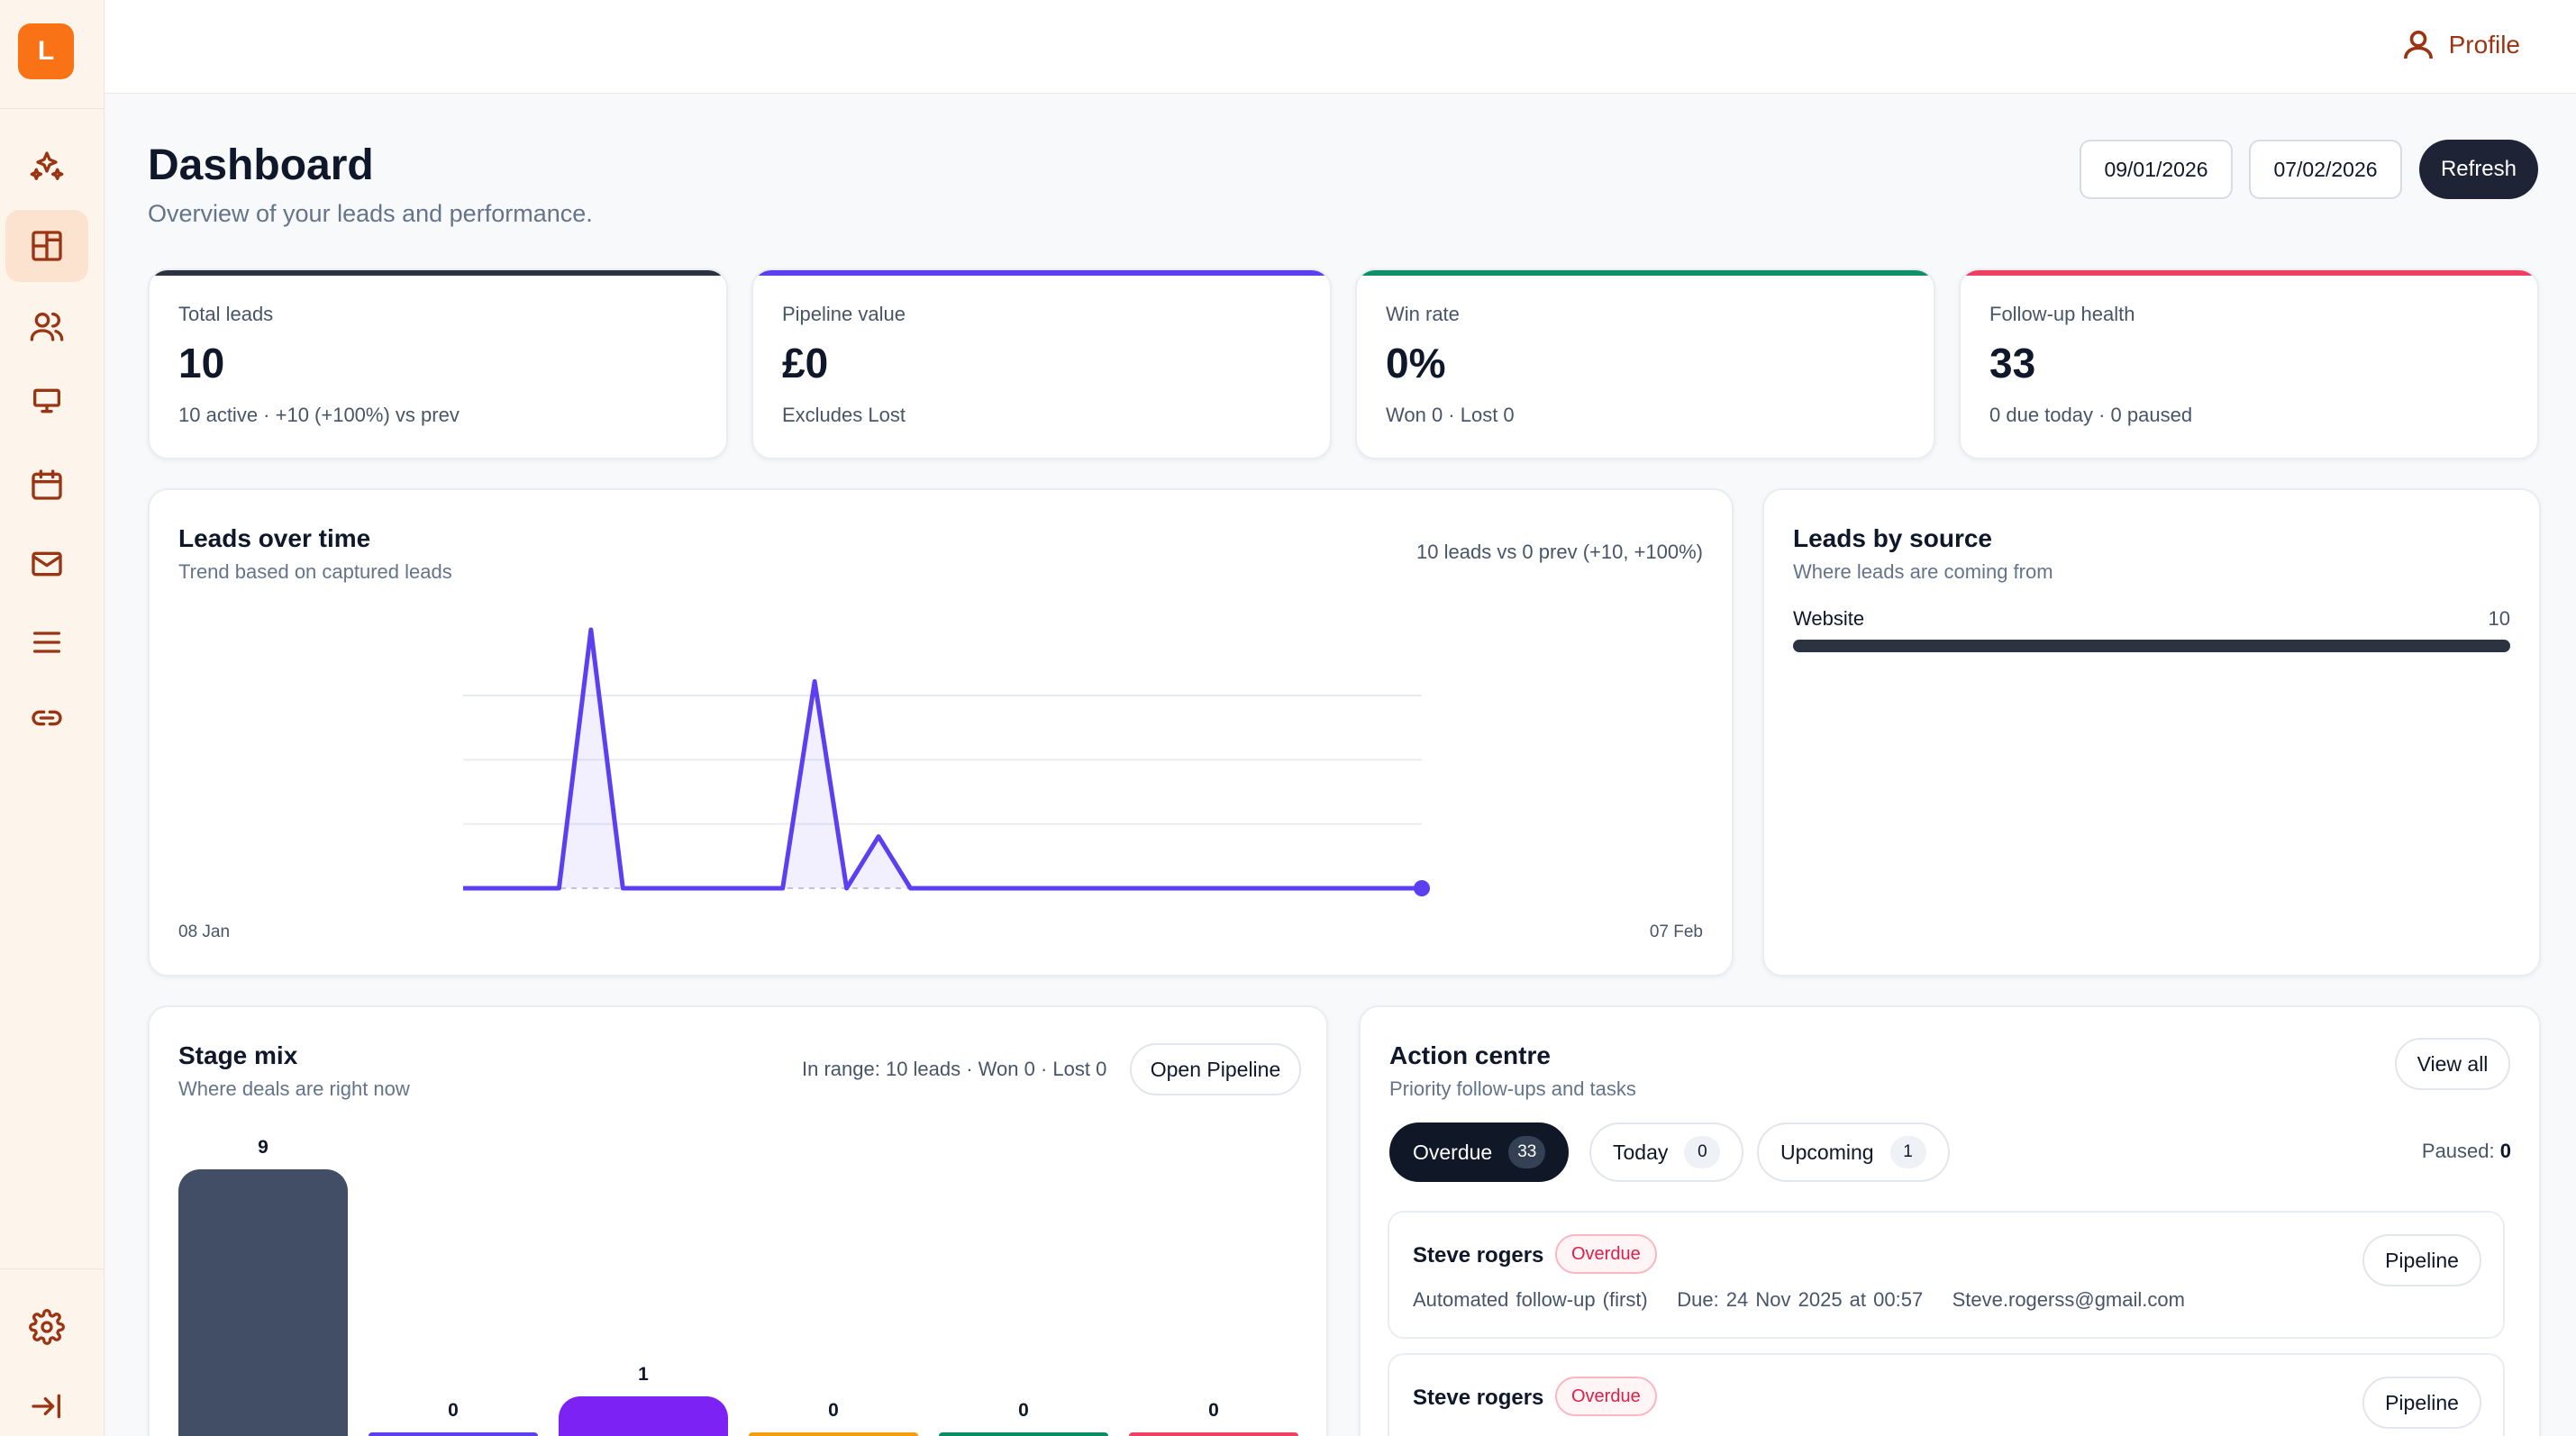  What do you see at coordinates (1416, 363) in the screenshot?
I see `kpi-value: 0%` at bounding box center [1416, 363].